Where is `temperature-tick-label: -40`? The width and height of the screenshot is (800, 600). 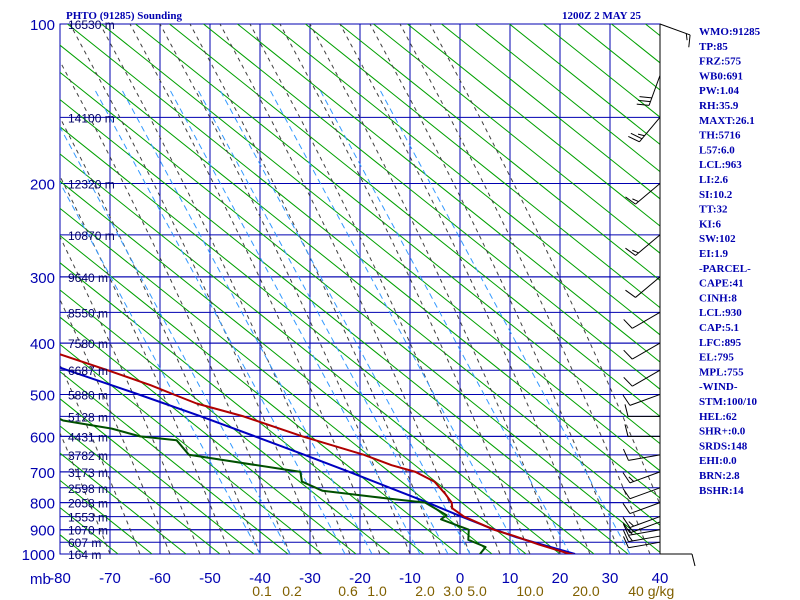 temperature-tick-label: -40 is located at coordinates (260, 578).